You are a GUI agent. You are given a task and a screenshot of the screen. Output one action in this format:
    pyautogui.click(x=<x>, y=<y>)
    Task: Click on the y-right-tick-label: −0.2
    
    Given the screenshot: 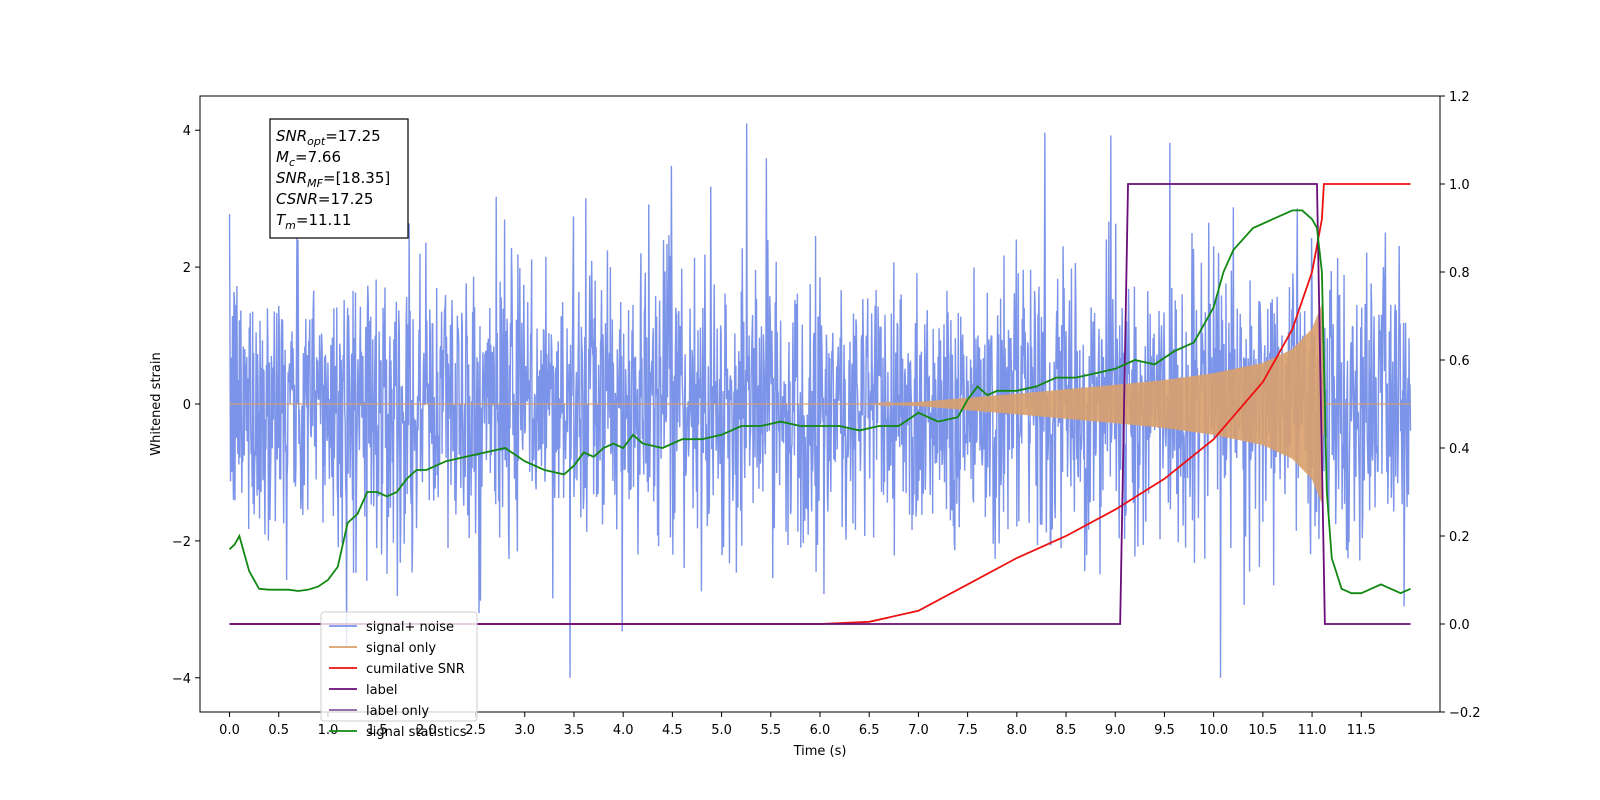 What is the action you would take?
    pyautogui.click(x=1465, y=713)
    